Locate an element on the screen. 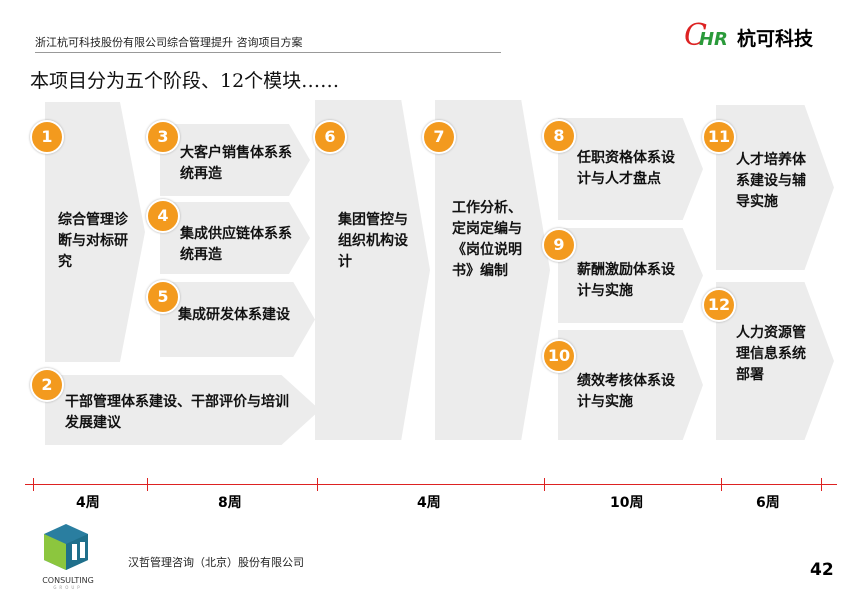  consulting-logo: CONSULTING GROUP is located at coordinates (68, 556).